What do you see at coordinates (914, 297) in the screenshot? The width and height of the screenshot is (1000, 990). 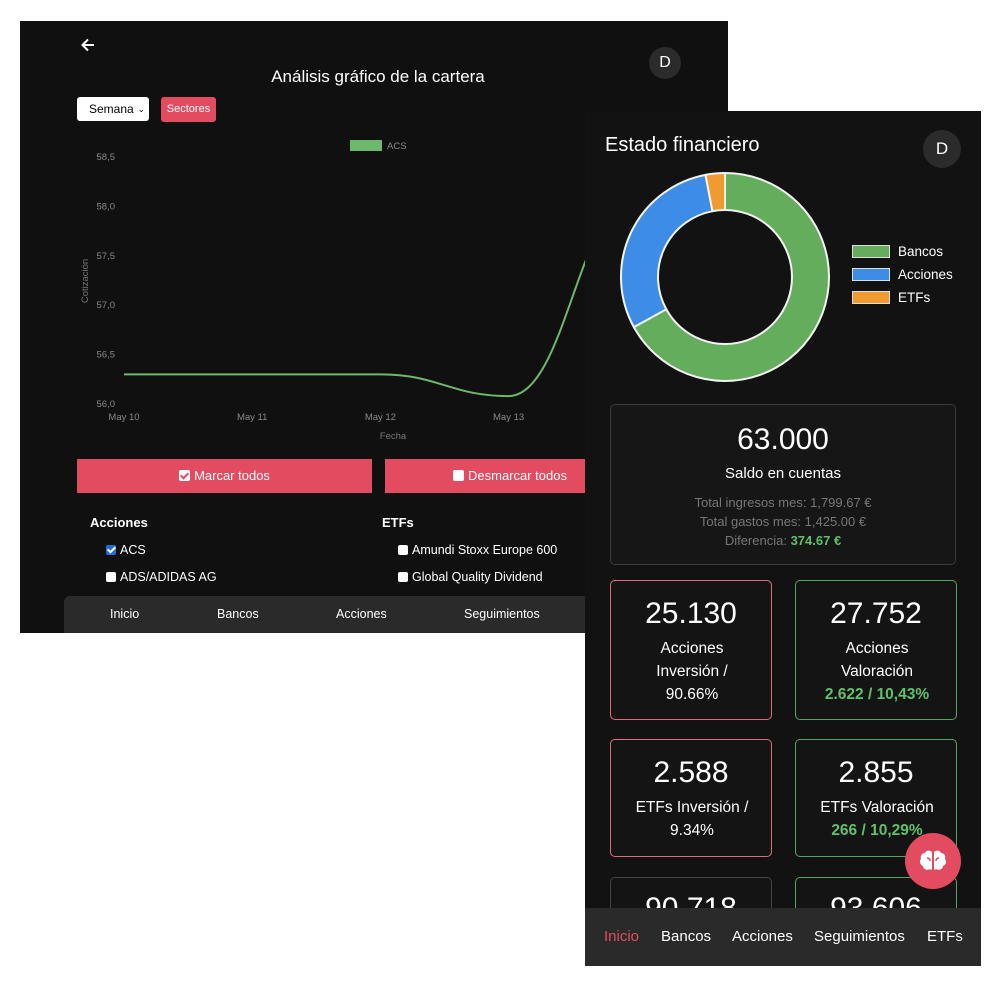 I see `legend-label: ETFs` at bounding box center [914, 297].